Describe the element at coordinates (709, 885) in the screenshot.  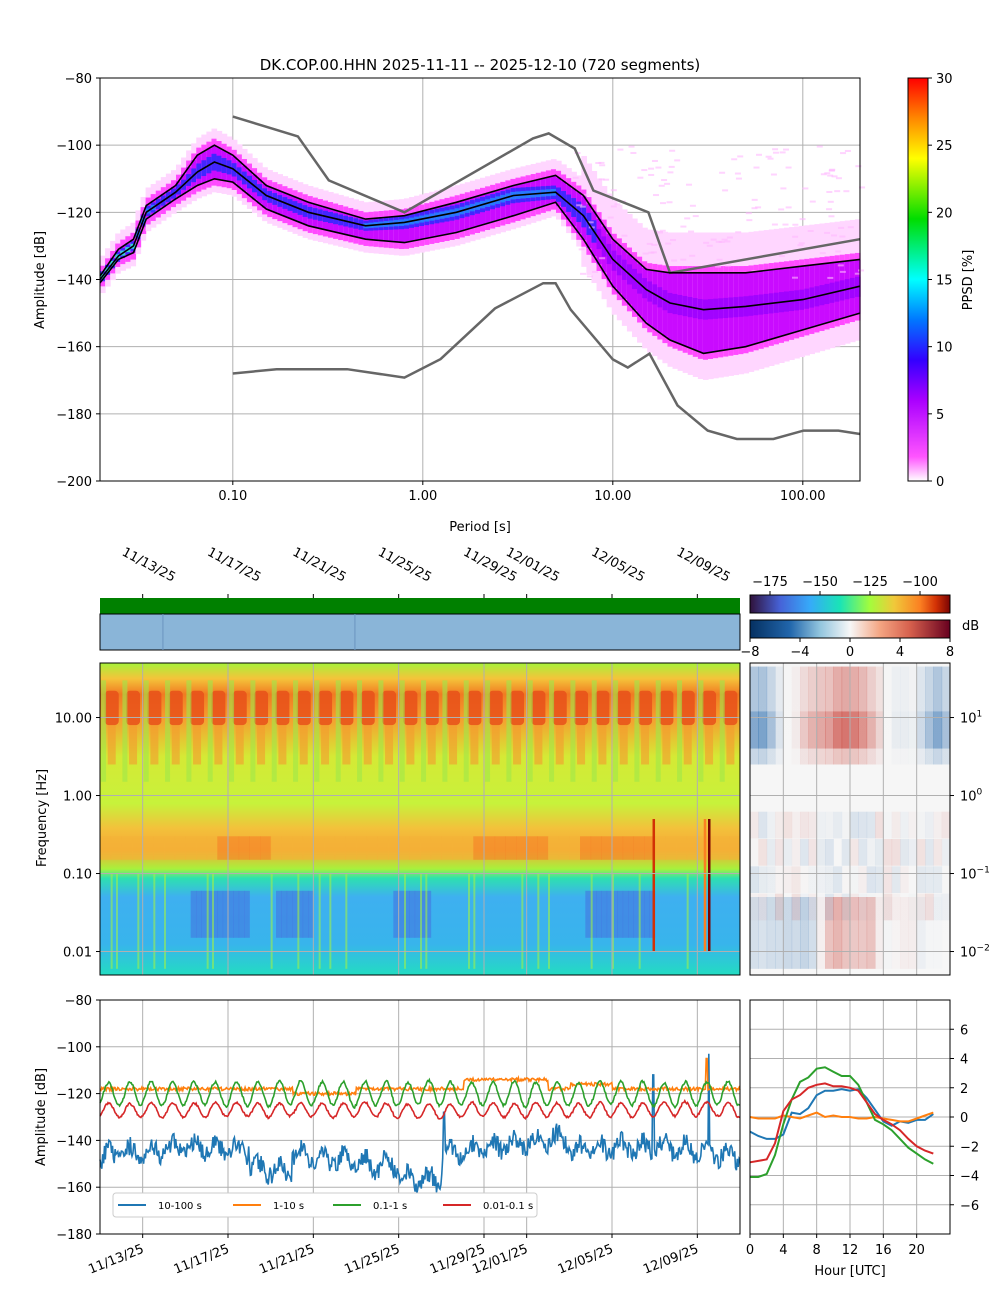
I see `spectrogram-event-streak` at that location.